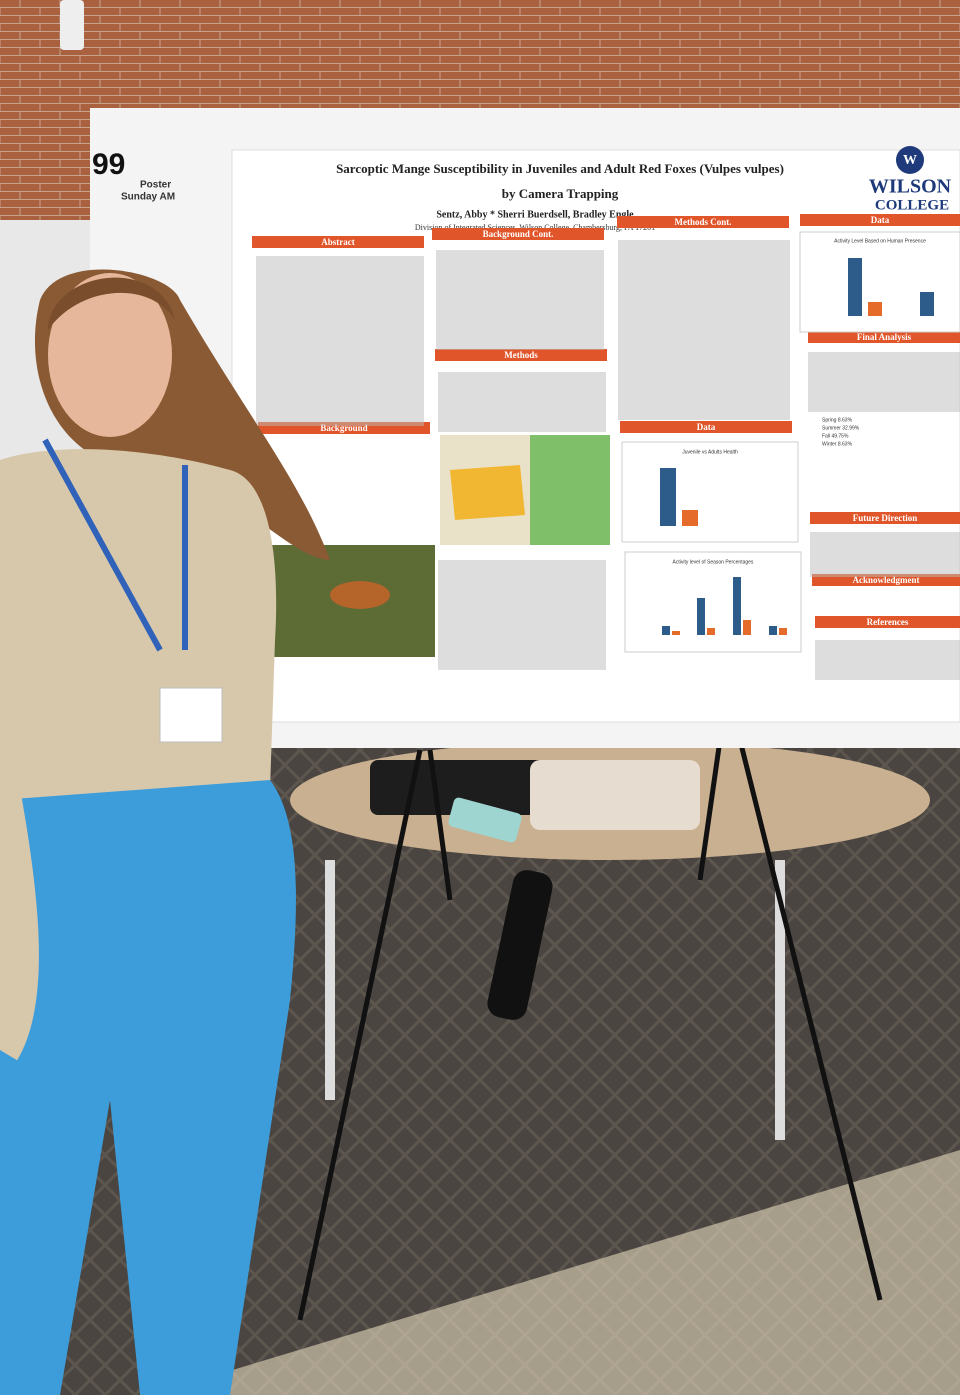 Image resolution: width=960 pixels, height=1400 pixels. Describe the element at coordinates (487, 492) in the screenshot. I see `map-county` at that location.